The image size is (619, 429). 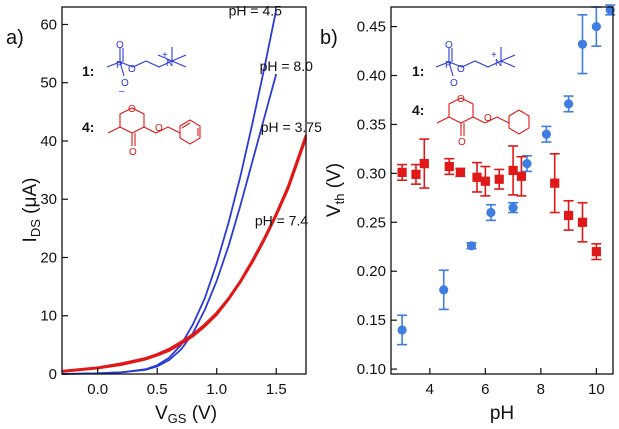 What do you see at coordinates (418, 110) in the screenshot?
I see `compound-4-label-b: 4:` at bounding box center [418, 110].